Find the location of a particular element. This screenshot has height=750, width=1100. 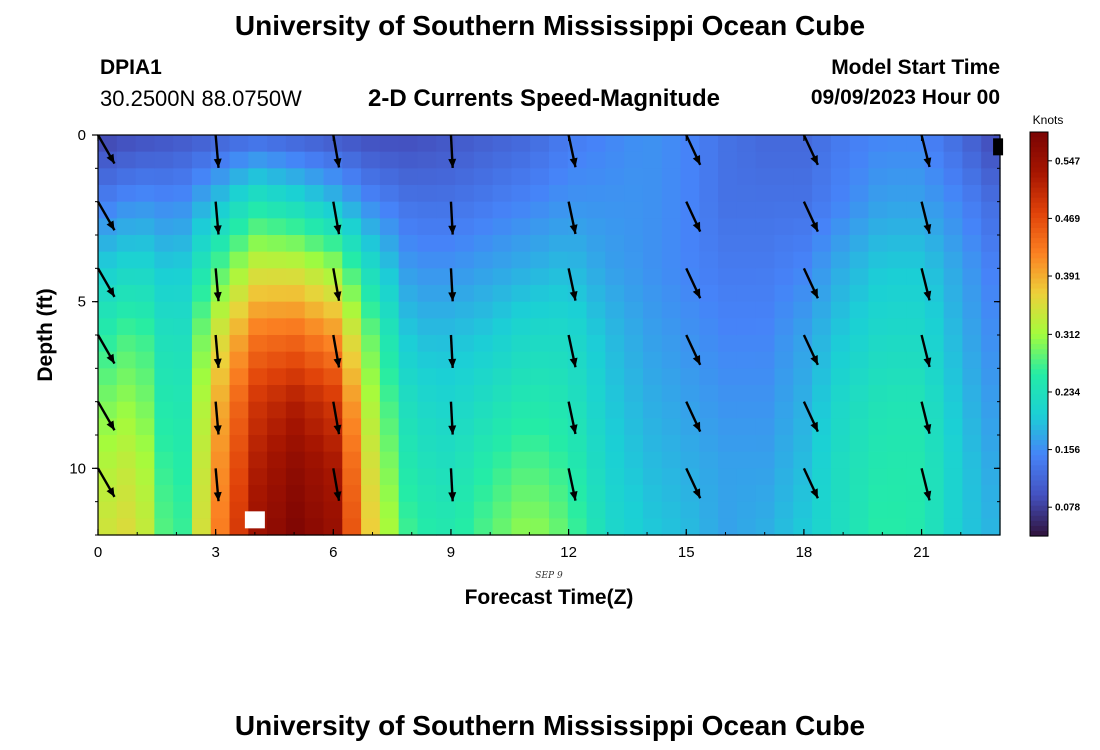

y-tick-label: 10 is located at coordinates (77, 468).